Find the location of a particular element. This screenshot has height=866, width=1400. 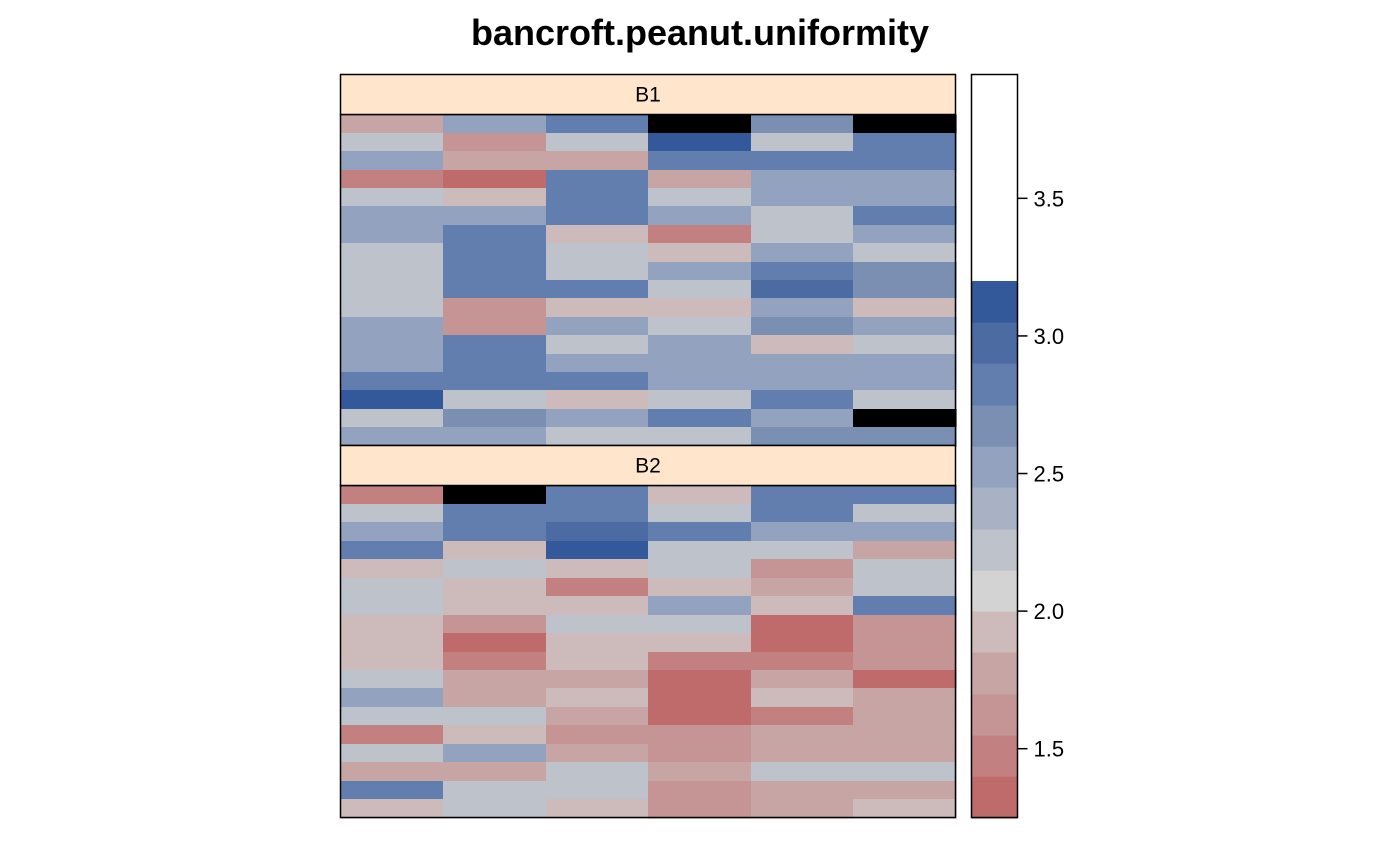

colorkey-border is located at coordinates (994, 446).